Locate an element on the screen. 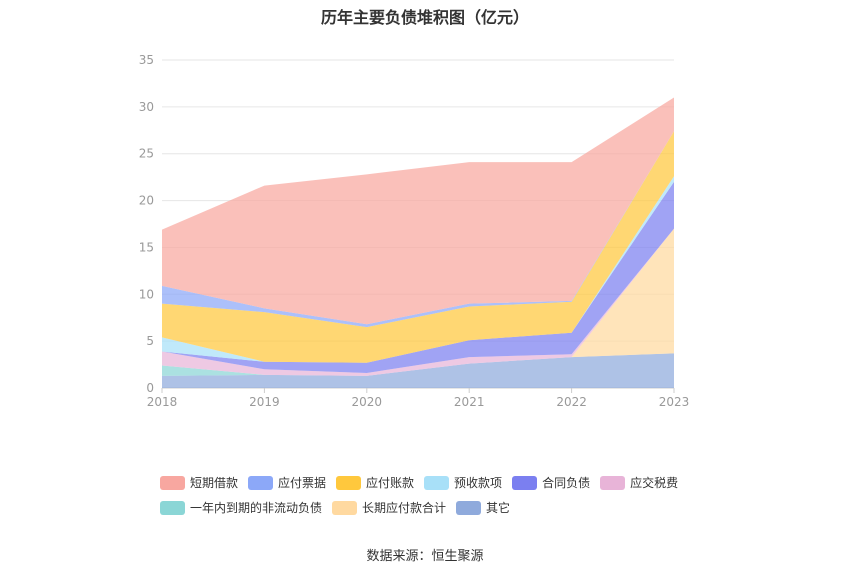 Image resolution: width=850 pixels, height=575 pixels. y-tick-label: 20 is located at coordinates (146, 201).